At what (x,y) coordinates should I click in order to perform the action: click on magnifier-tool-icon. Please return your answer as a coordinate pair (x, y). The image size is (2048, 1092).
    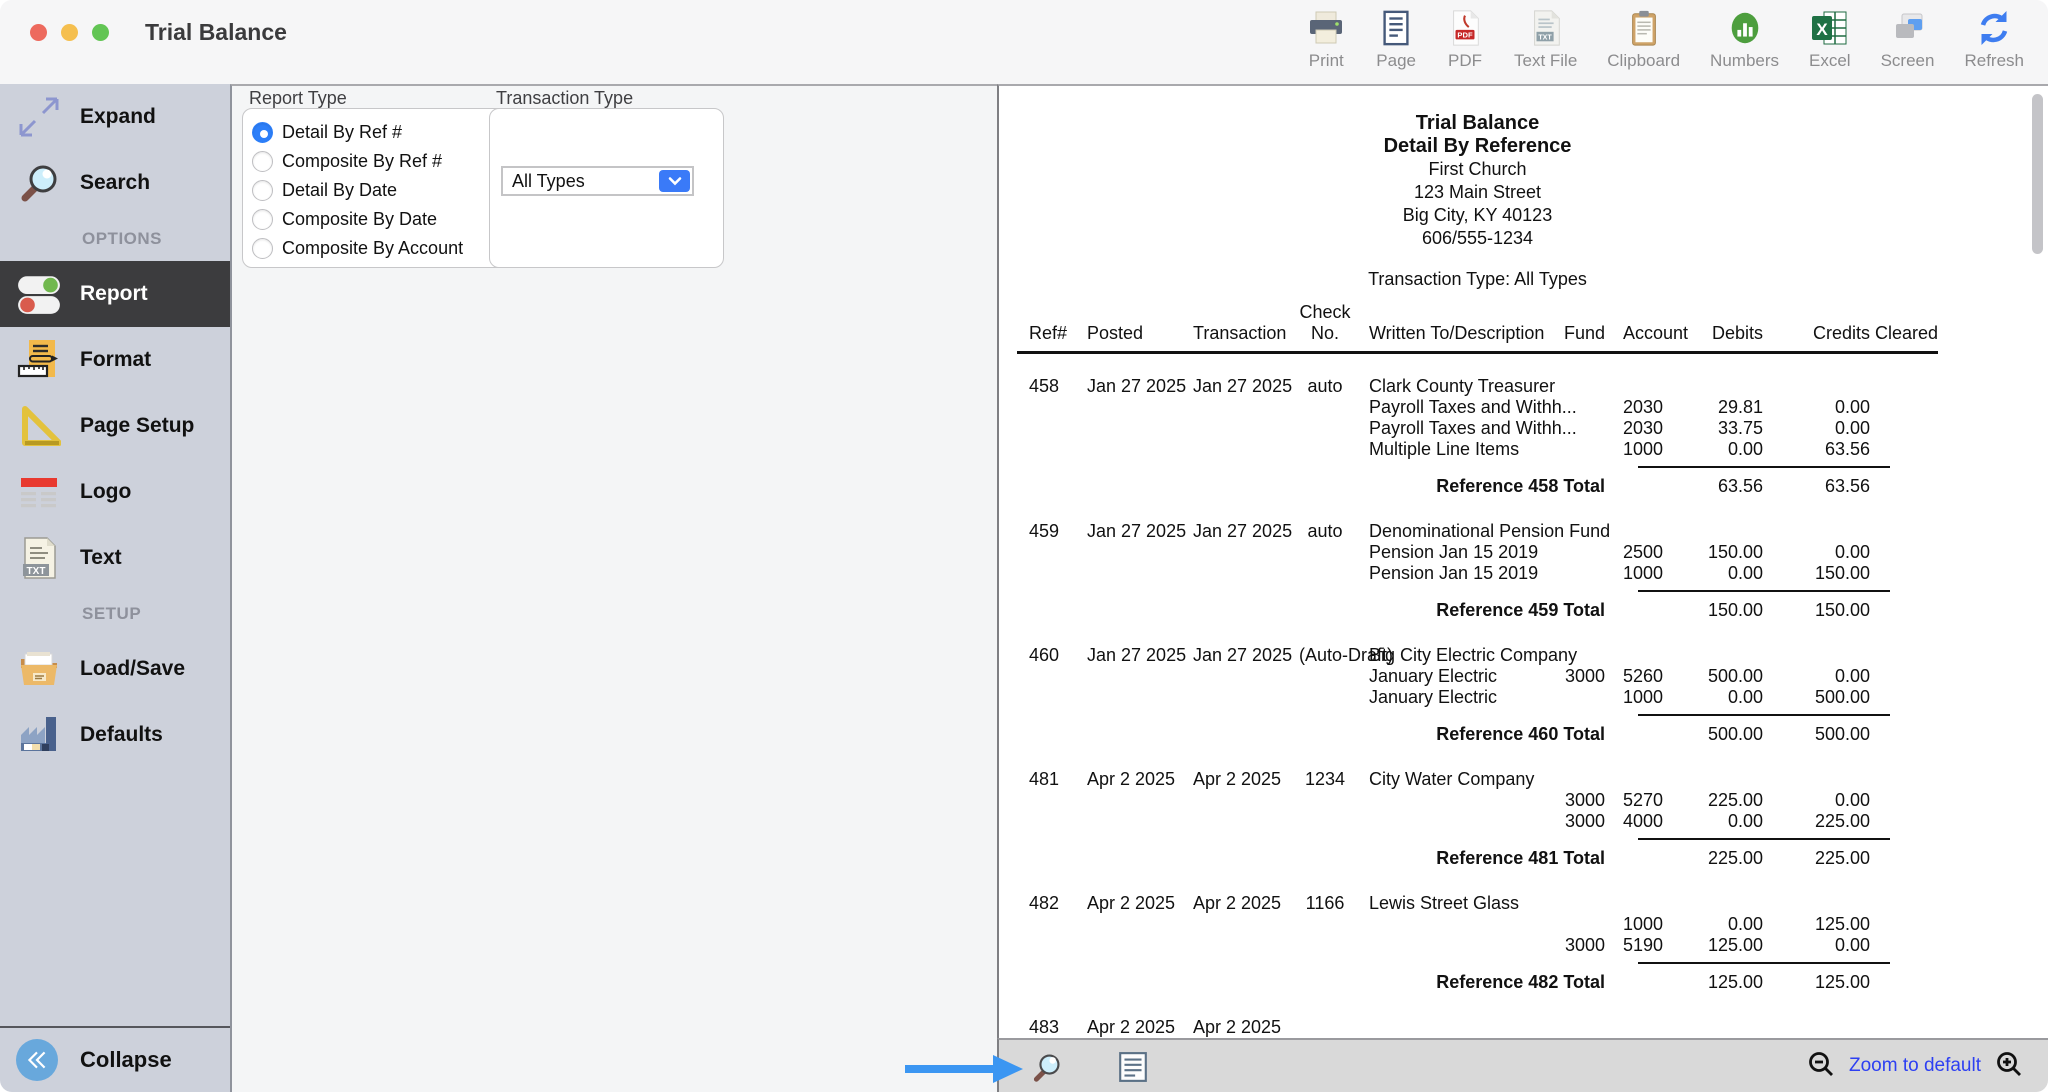
    Looking at the image, I should click on (1047, 1069).